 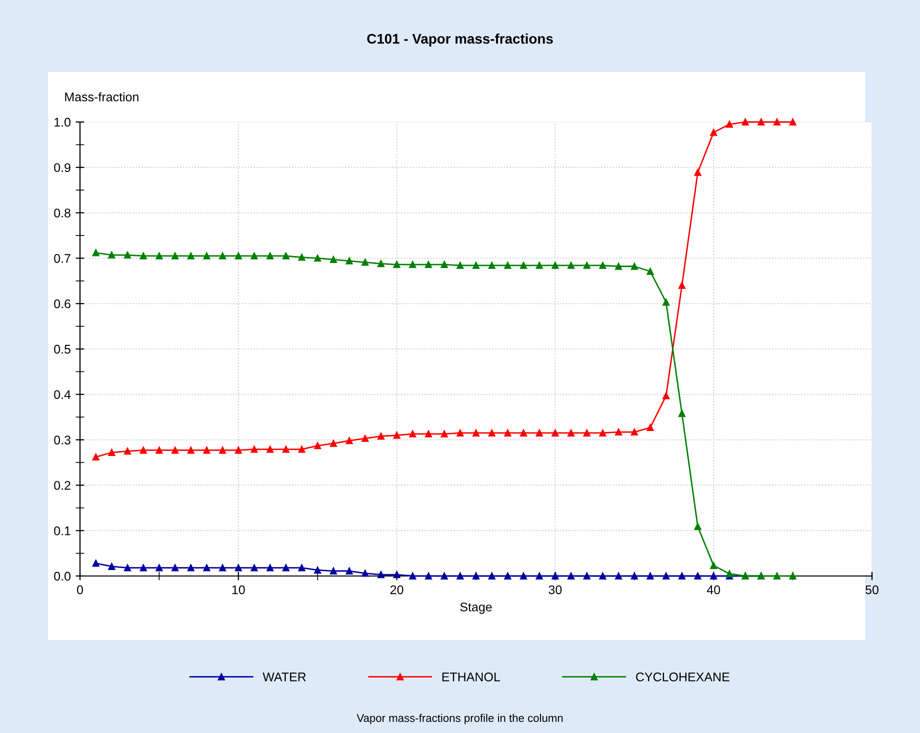 I want to click on x-axis-title: Stage, so click(x=476, y=608).